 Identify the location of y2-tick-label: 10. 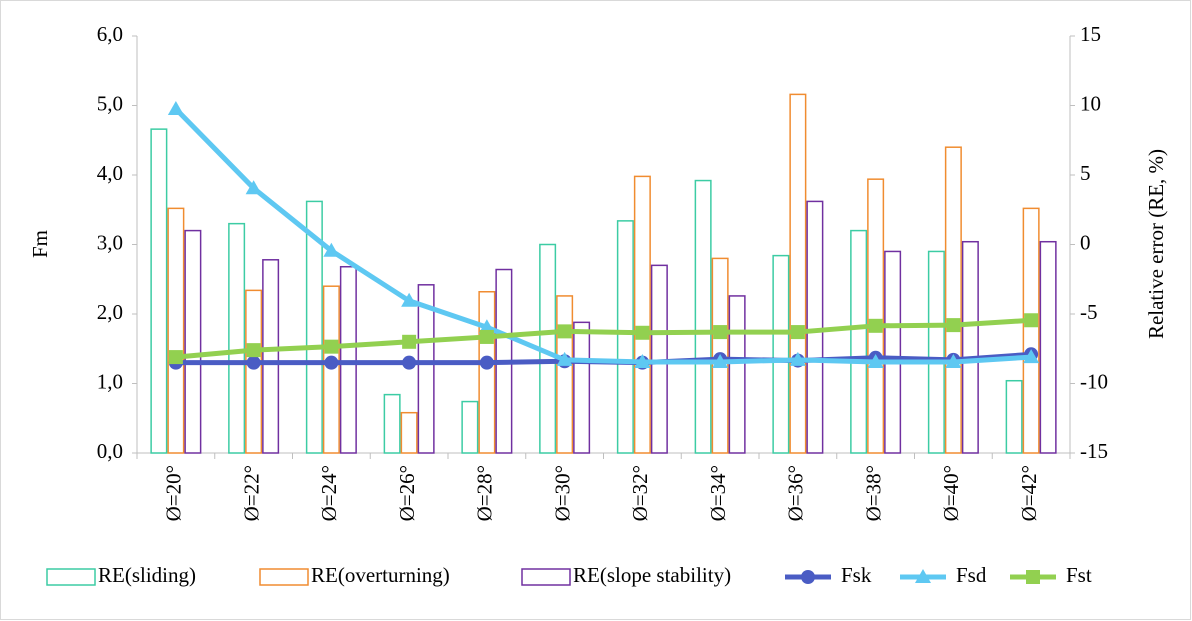
(1090, 103).